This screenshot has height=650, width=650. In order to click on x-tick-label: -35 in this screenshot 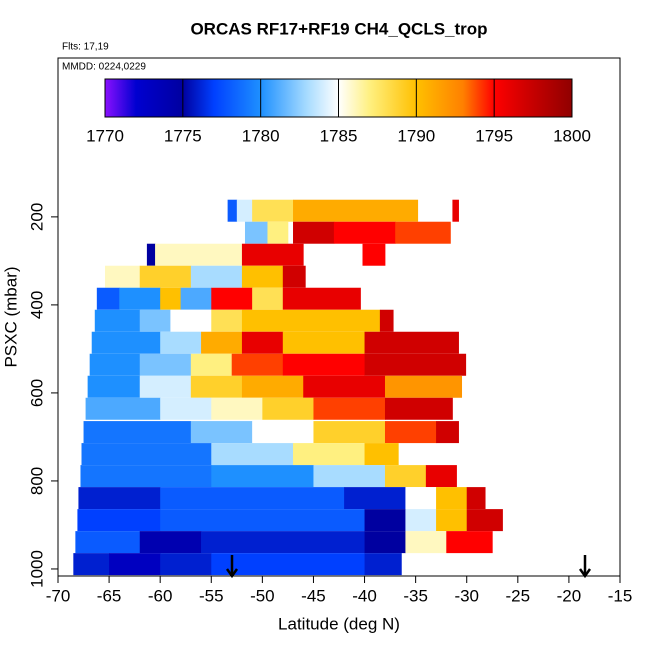, I will do `click(415, 595)`.